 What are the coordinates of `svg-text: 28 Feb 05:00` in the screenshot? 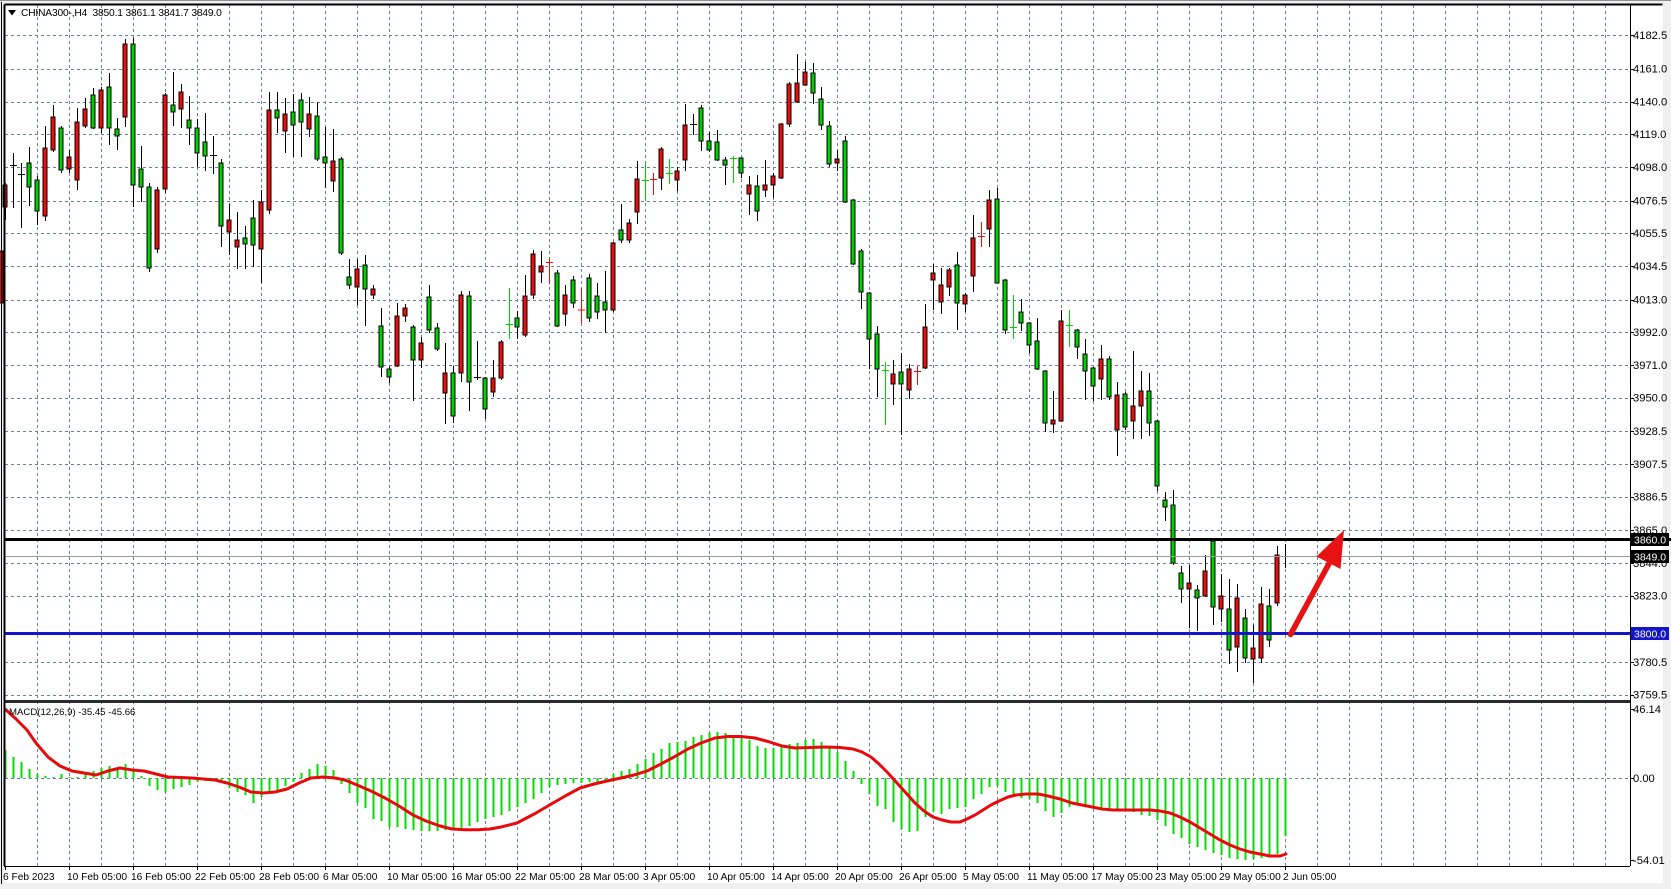 It's located at (289, 877).